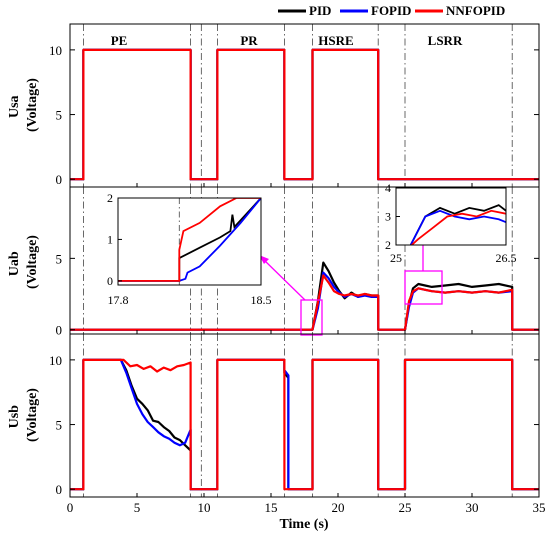  What do you see at coordinates (23, 262) in the screenshot?
I see `uab-ylabel: Uab (Voltage)` at bounding box center [23, 262].